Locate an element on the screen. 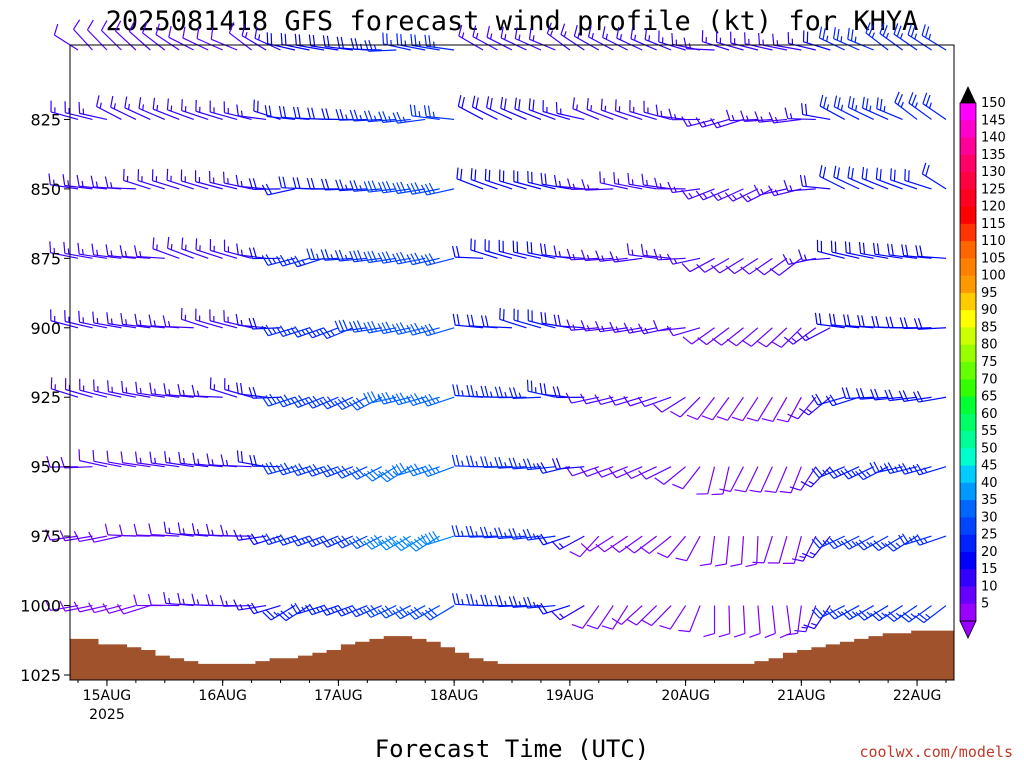  credit-link: coolwx.com/models is located at coordinates (936, 752).